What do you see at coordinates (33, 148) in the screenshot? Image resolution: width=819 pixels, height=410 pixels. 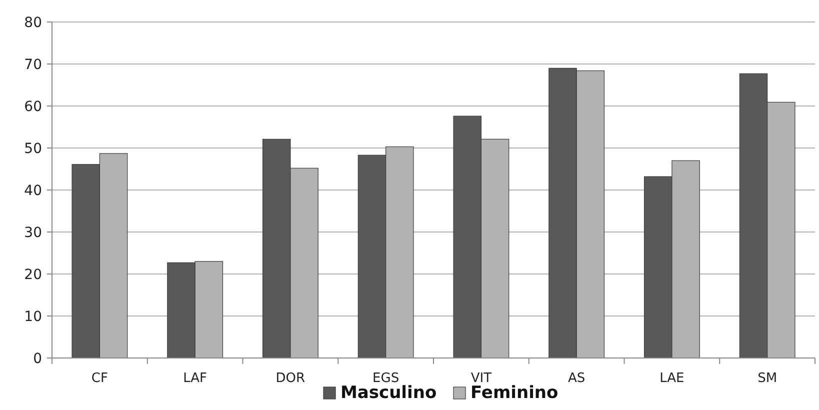 I see `y-tick-label: 50` at bounding box center [33, 148].